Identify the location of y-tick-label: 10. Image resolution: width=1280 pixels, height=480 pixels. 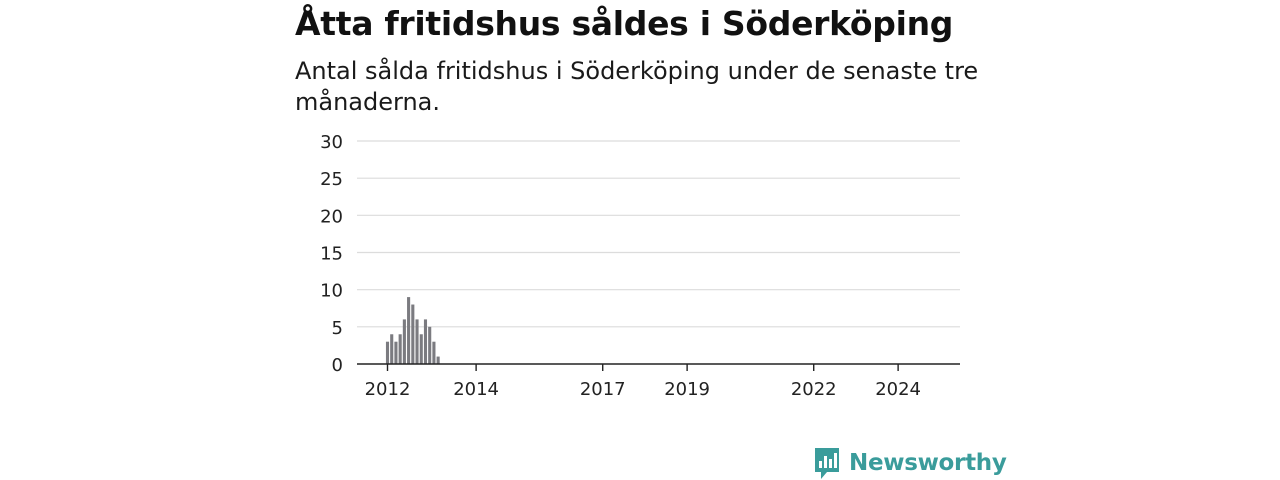
(331, 291).